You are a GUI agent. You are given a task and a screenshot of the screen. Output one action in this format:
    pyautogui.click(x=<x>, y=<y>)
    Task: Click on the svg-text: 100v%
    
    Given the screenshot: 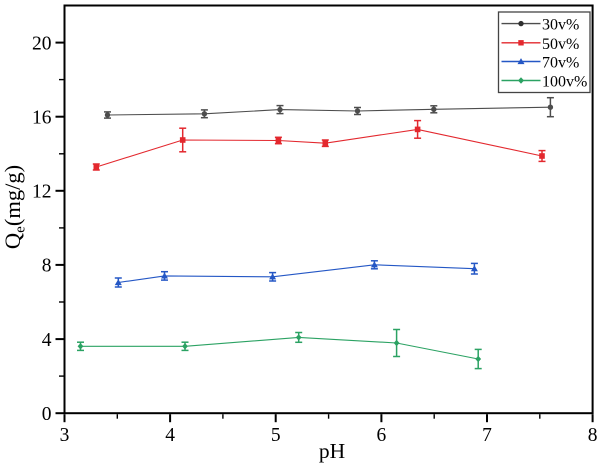 What is the action you would take?
    pyautogui.click(x=564, y=82)
    